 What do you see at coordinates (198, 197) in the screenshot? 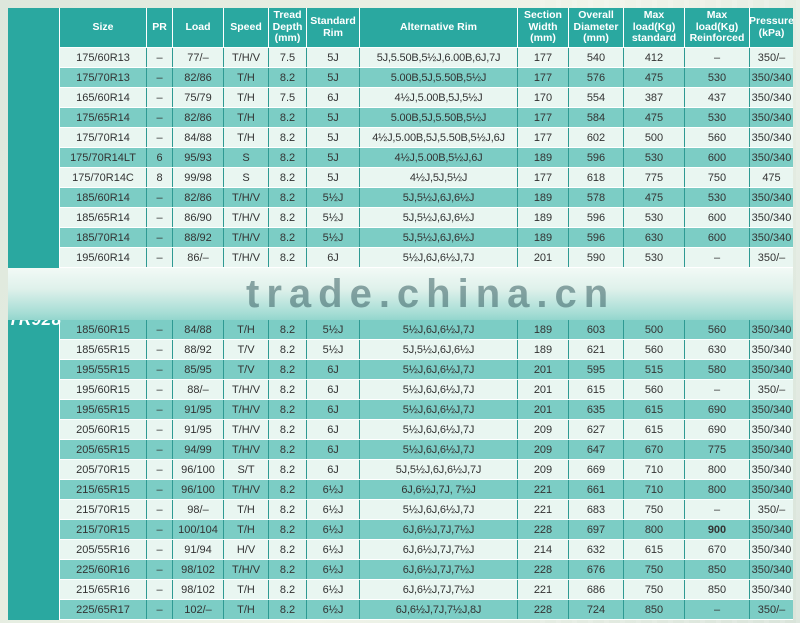
I see `cell-load: 82/86` at bounding box center [198, 197].